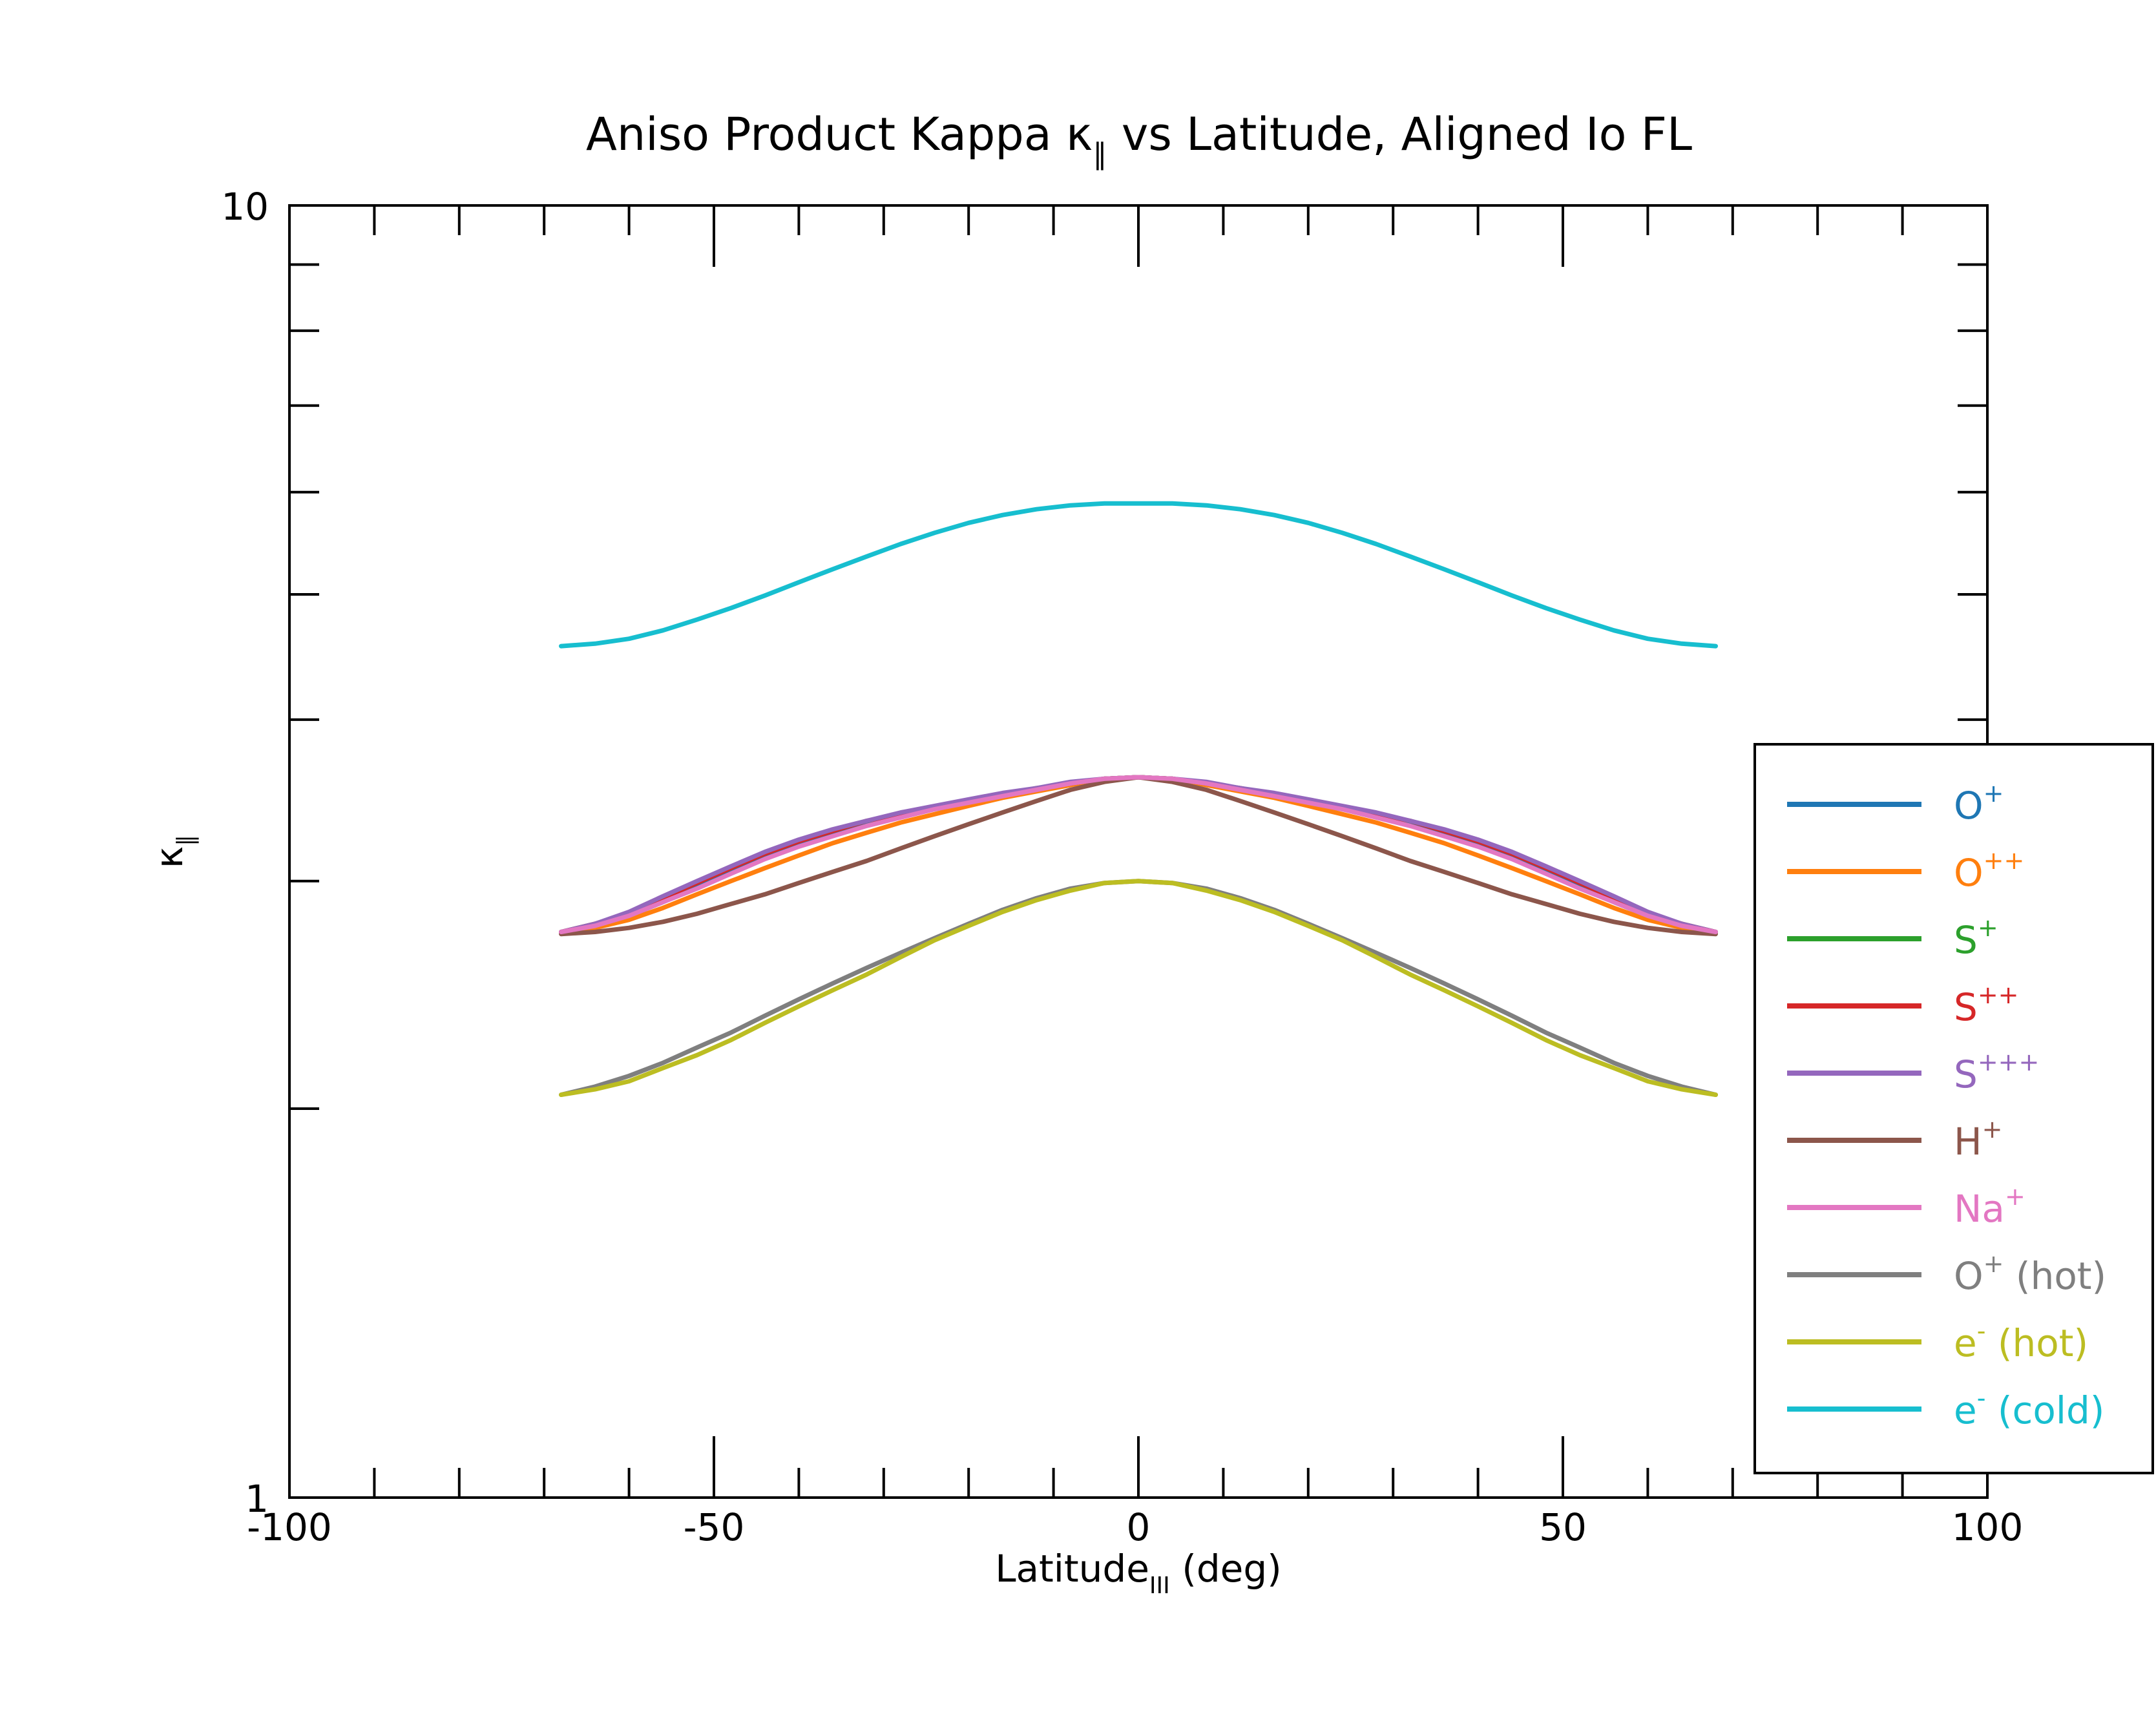 This screenshot has height=1725, width=2156. What do you see at coordinates (257, 1499) in the screenshot?
I see `y-tick-label: 1` at bounding box center [257, 1499].